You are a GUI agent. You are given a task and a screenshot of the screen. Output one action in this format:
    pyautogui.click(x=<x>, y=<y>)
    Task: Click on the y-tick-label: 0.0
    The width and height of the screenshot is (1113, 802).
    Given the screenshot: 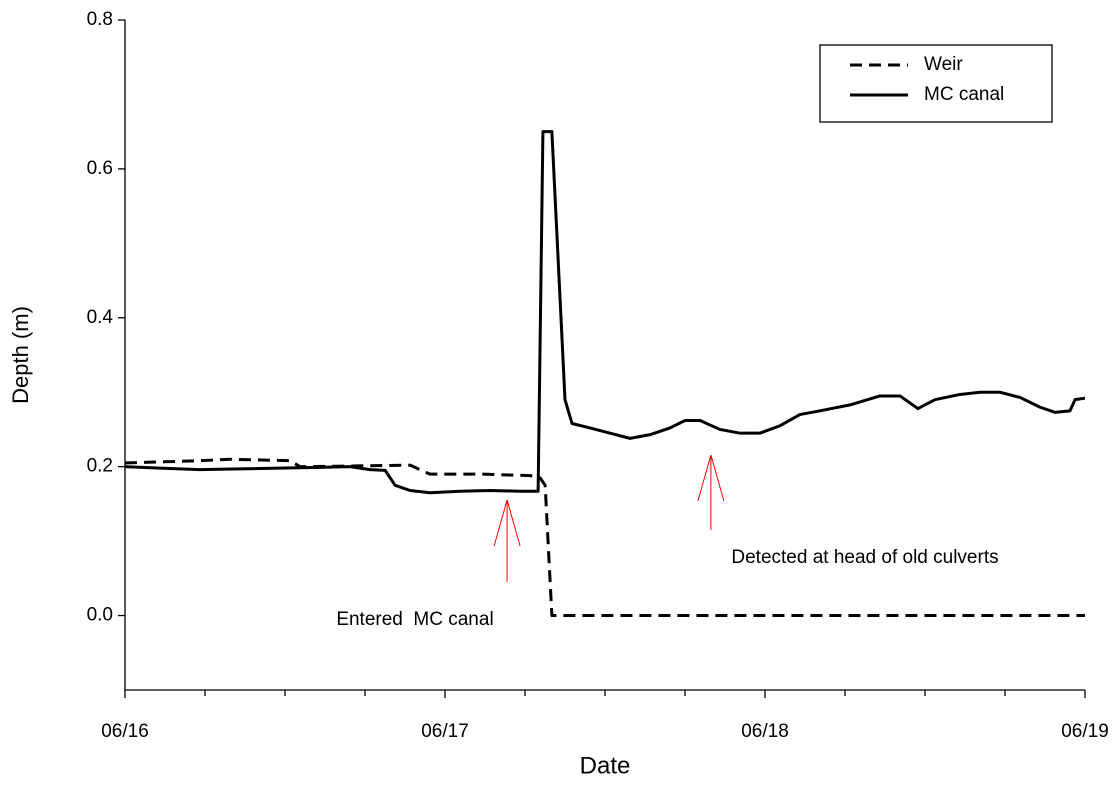 What is the action you would take?
    pyautogui.click(x=100, y=615)
    